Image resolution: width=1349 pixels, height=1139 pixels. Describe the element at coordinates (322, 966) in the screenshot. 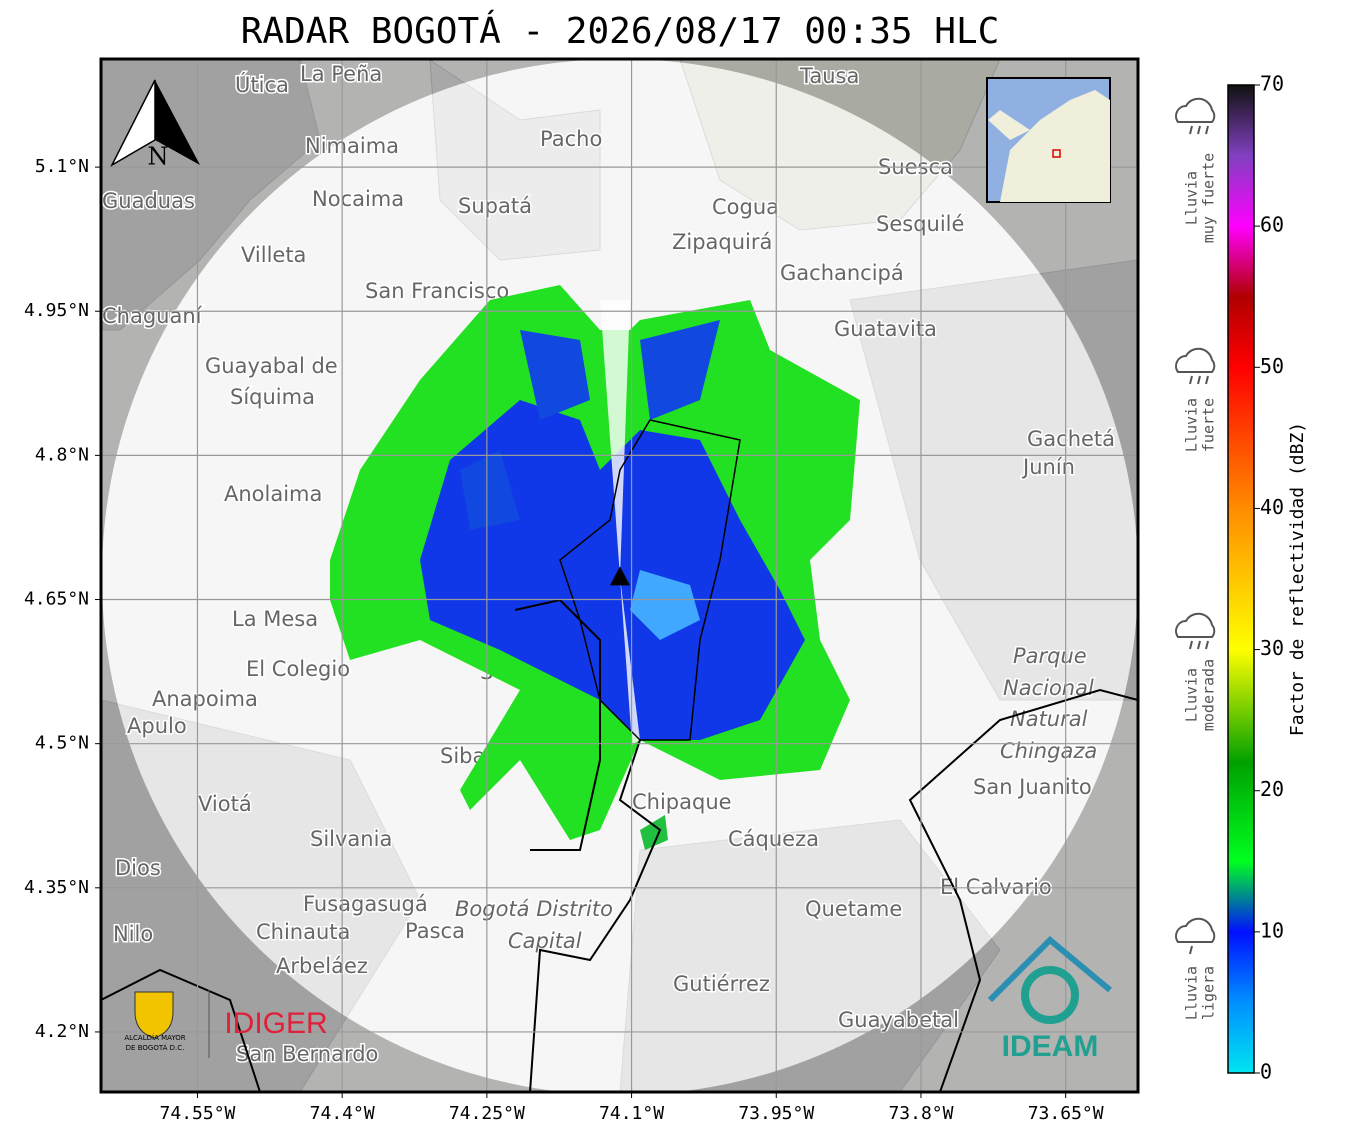

I see `place-label: Arbeláez` at that location.